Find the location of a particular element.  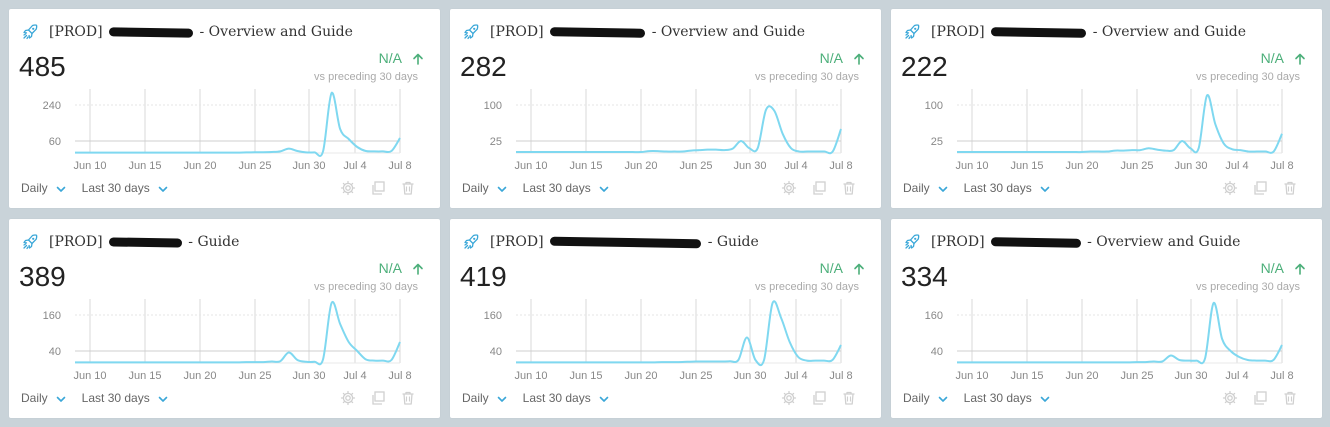

redacted-title-segment: DocCenter - Content Details is located at coordinates (625, 242).